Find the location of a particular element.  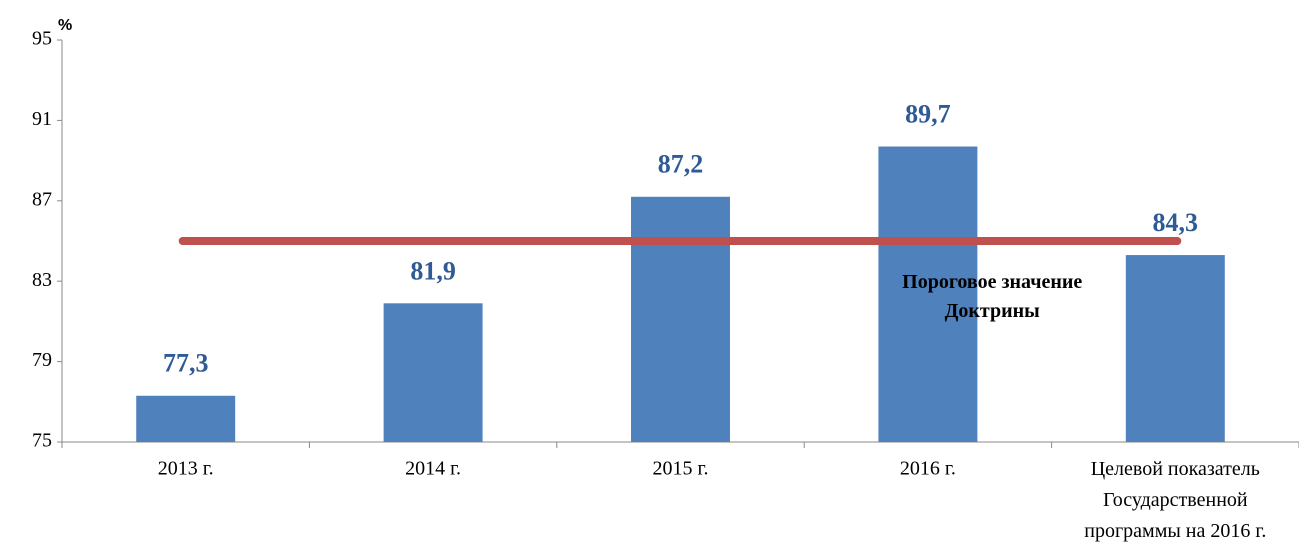

threshold-label: Пороговое значение Доктрины is located at coordinates (992, 296).